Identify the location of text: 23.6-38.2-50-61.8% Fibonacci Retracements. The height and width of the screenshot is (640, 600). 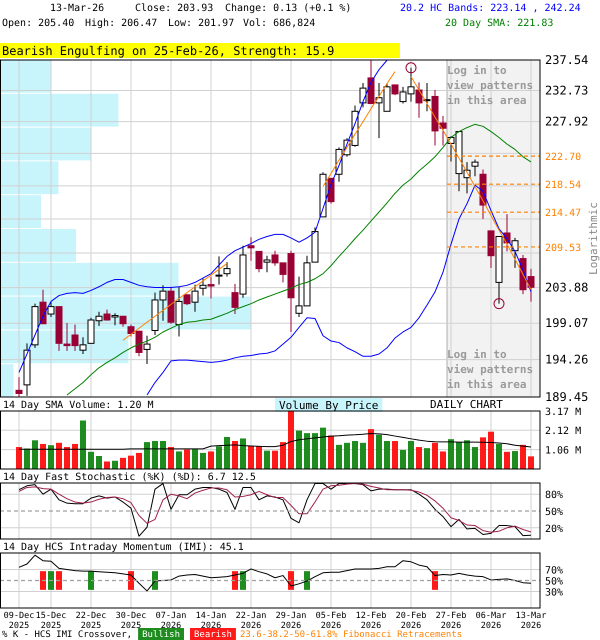
(351, 635).